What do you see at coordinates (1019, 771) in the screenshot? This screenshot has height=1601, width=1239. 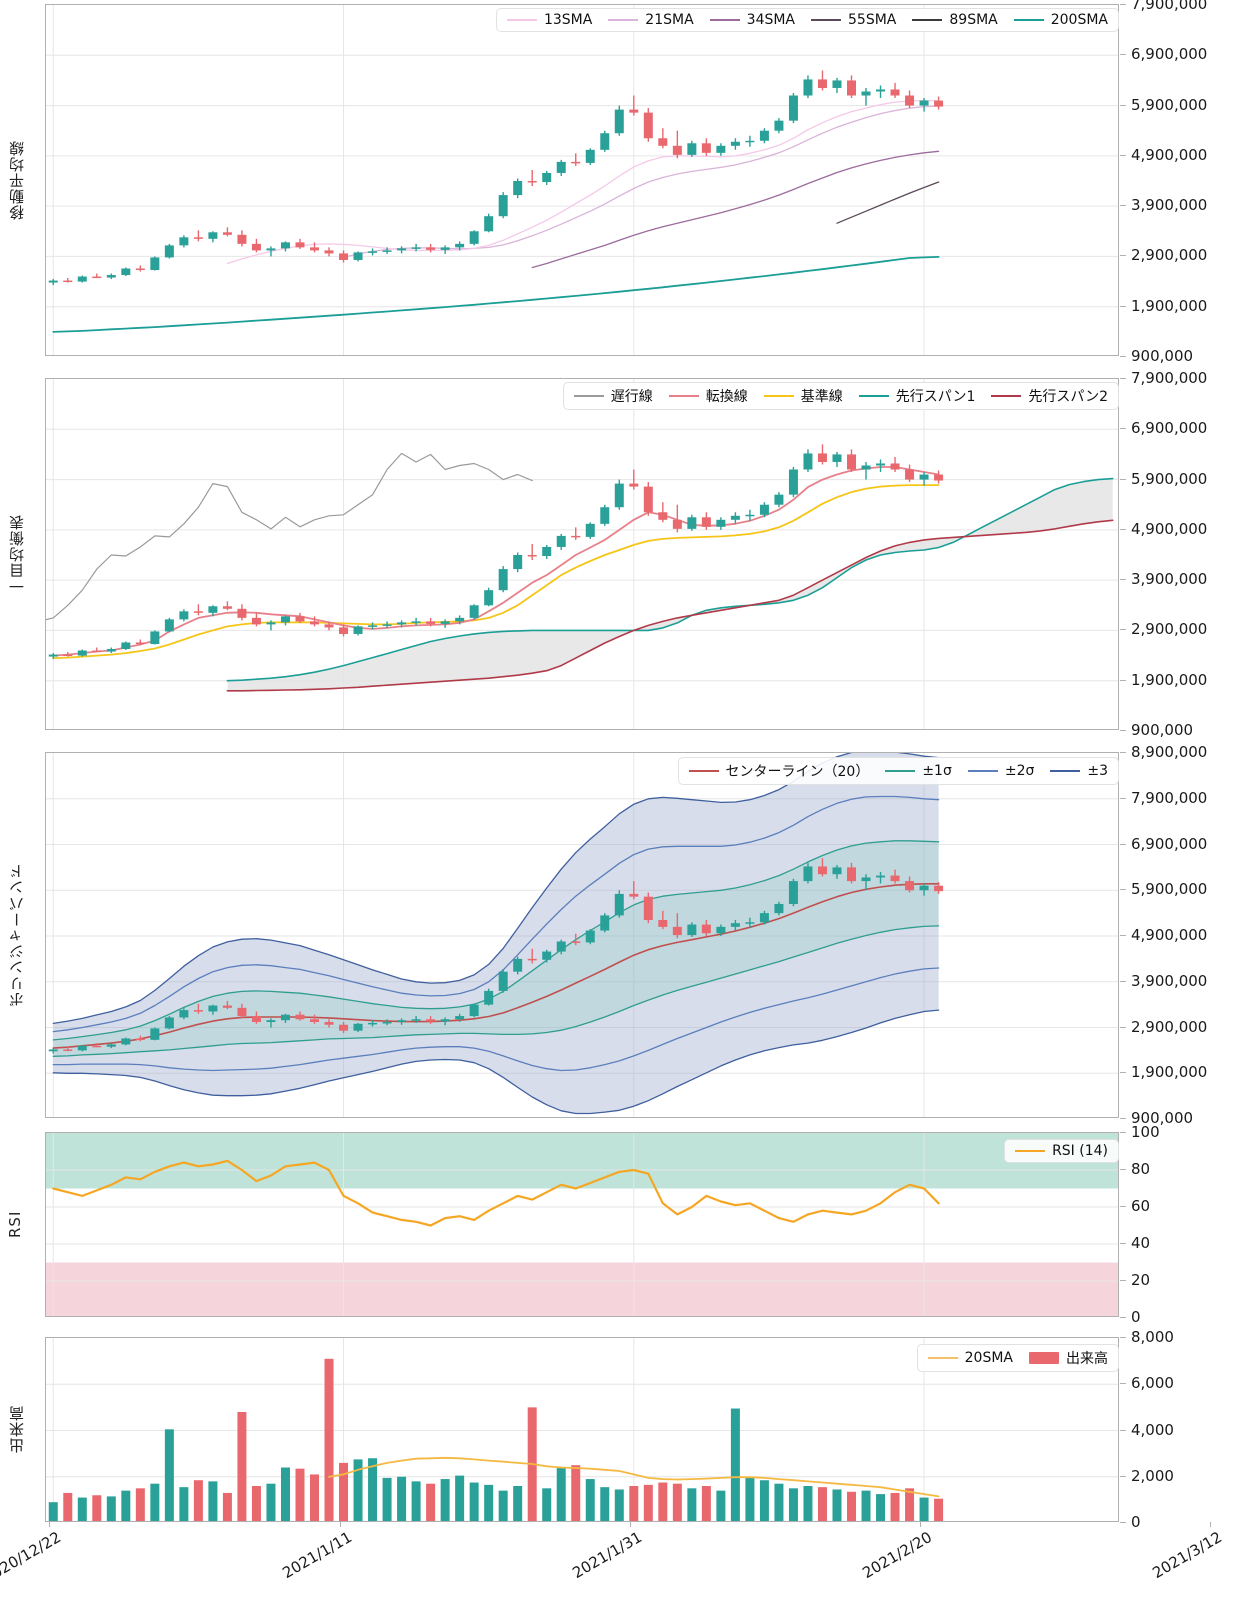 I see `legend-label: ±2σ` at bounding box center [1019, 771].